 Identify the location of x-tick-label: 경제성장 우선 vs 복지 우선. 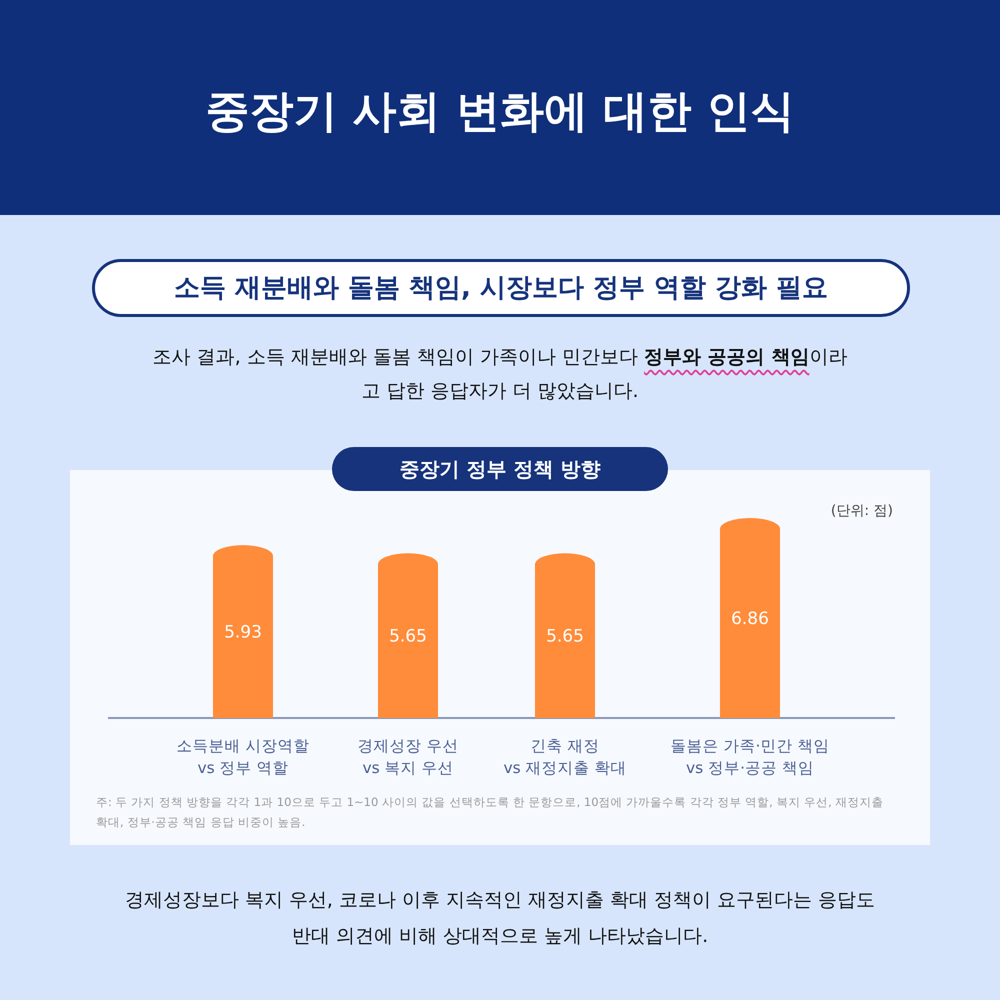
(408, 757).